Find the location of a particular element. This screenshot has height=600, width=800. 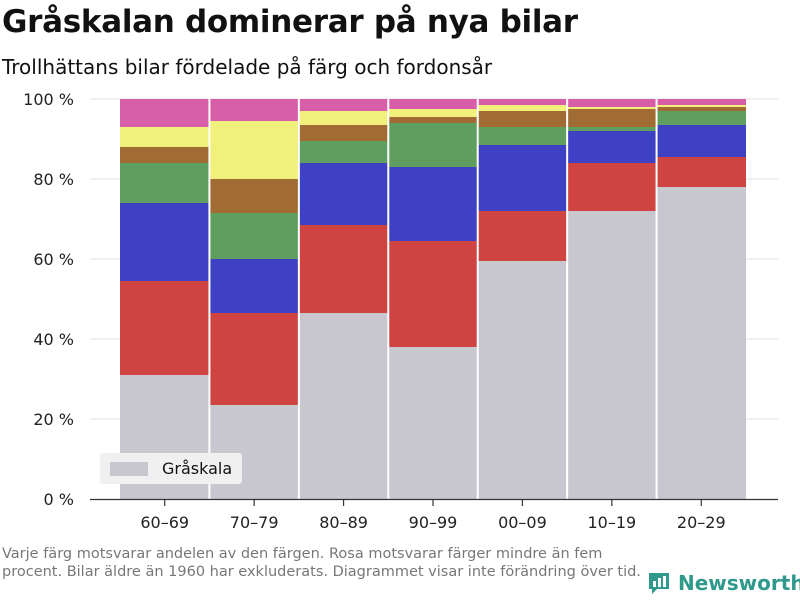

brand-logo: Newsworthy is located at coordinates (723, 583).